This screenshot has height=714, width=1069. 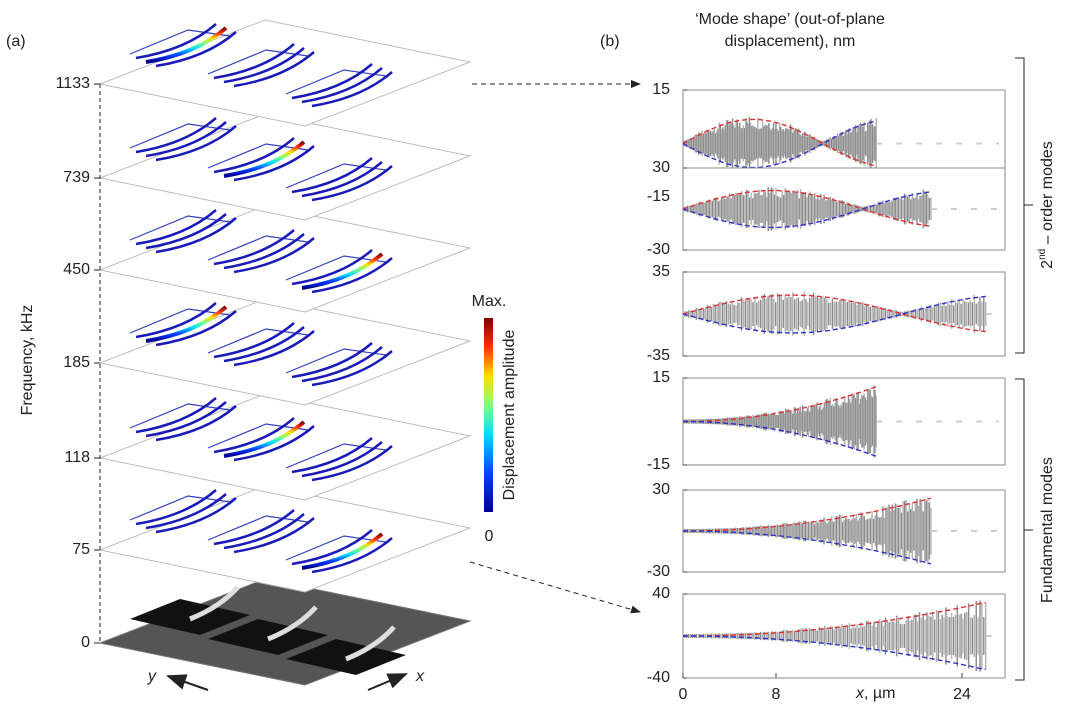 What do you see at coordinates (16, 41) in the screenshot?
I see `panel-a-label: (a)` at bounding box center [16, 41].